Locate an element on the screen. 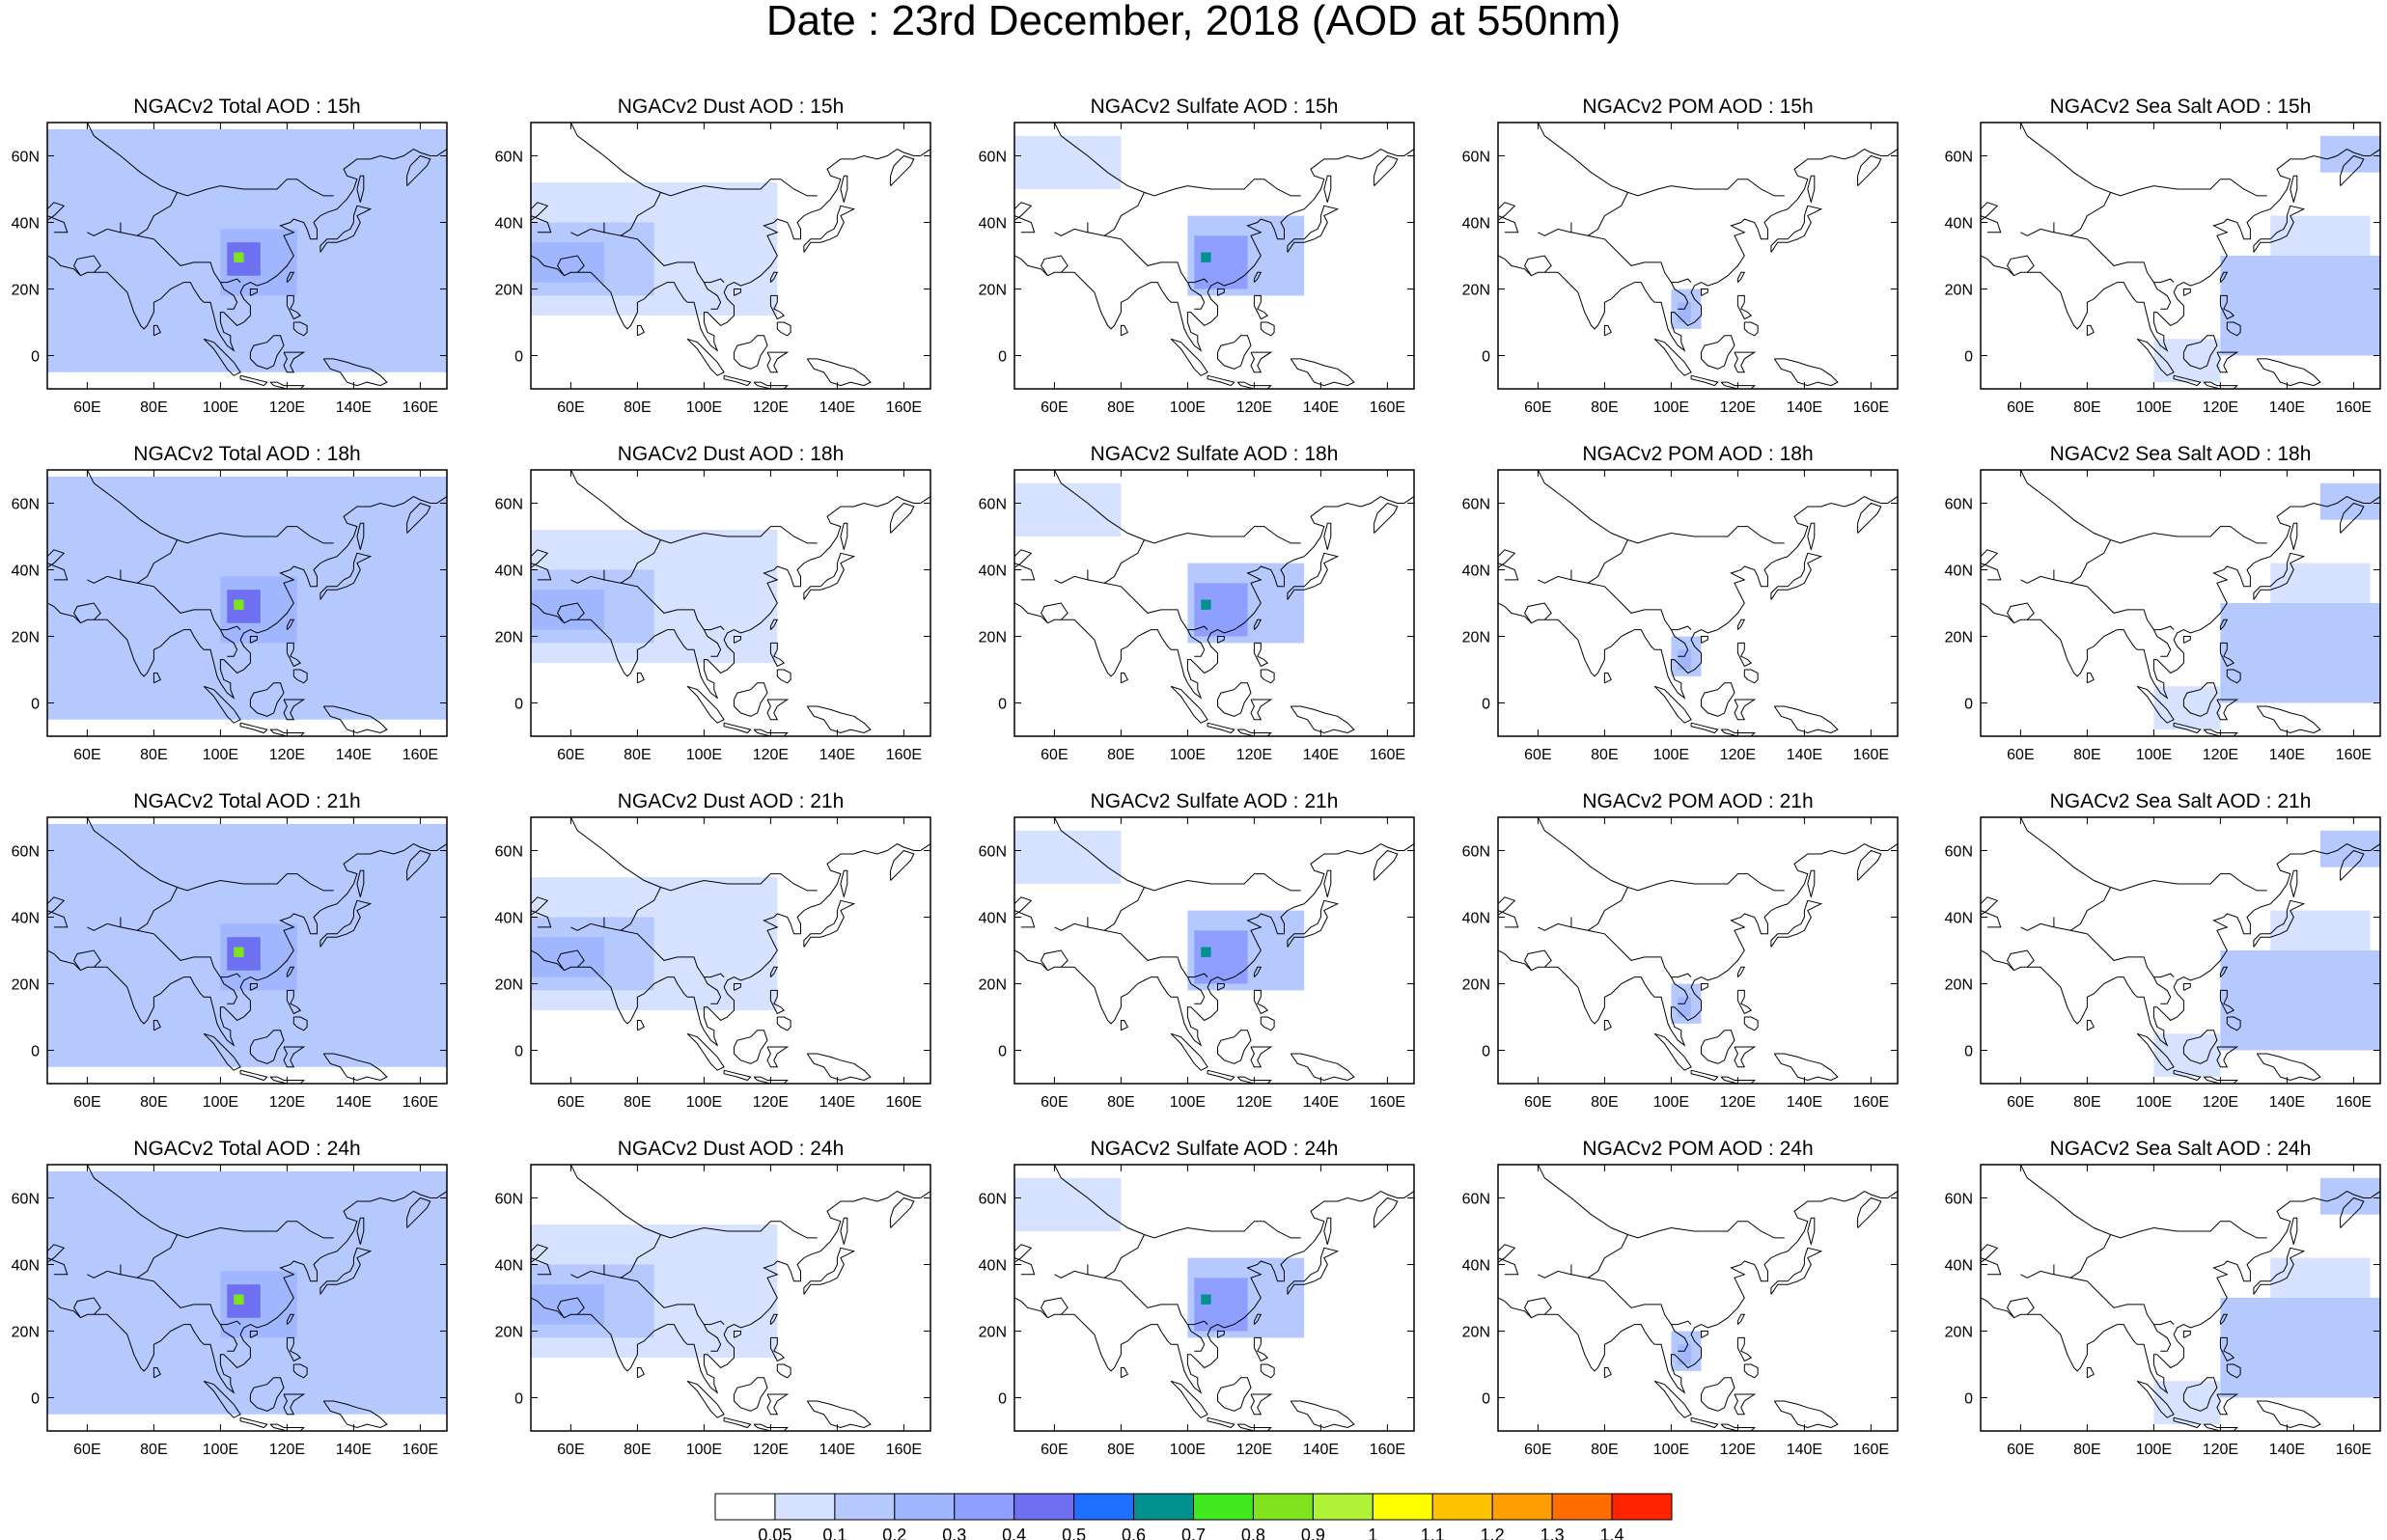  lat-tick-label: 60N is located at coordinates (509, 852).